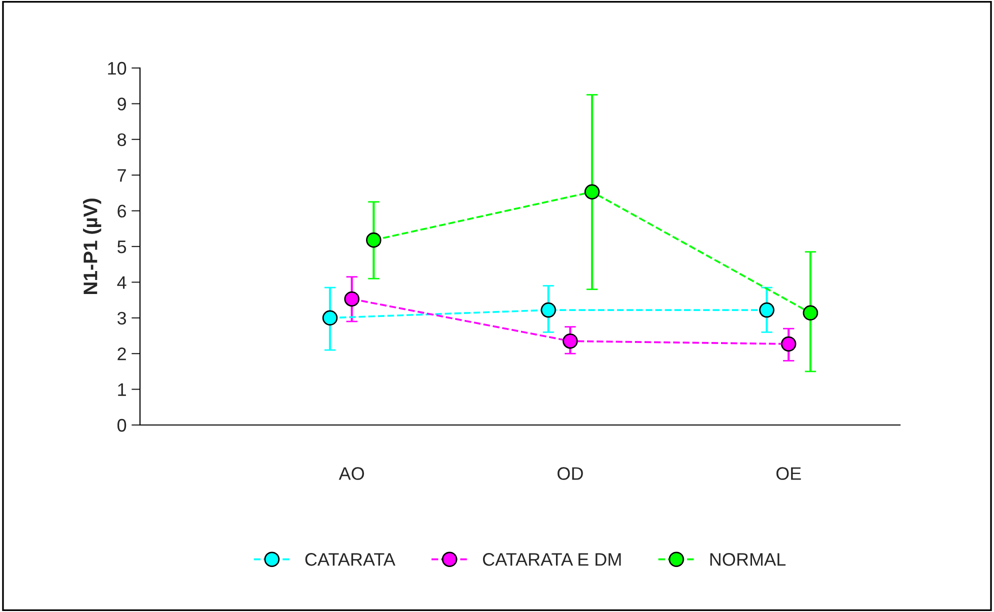  What do you see at coordinates (122, 104) in the screenshot?
I see `y-tick-label: 9` at bounding box center [122, 104].